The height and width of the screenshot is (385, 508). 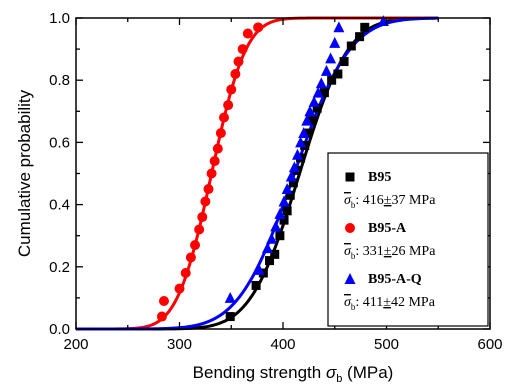 I want to click on x-tick-label: 600, so click(x=489, y=344).